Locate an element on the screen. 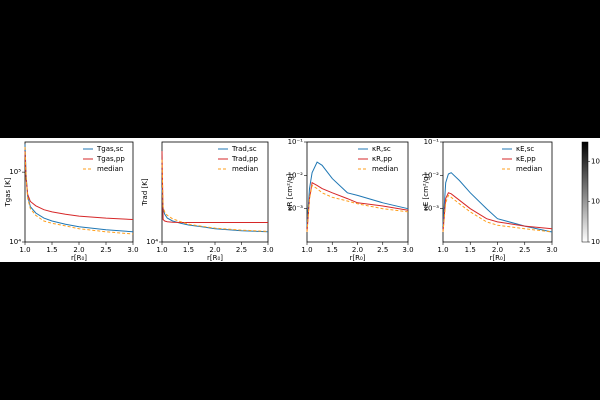 Image resolution: width=600 pixels, height=400 pixels. y-axis-label: Trad [K] is located at coordinates (145, 192).